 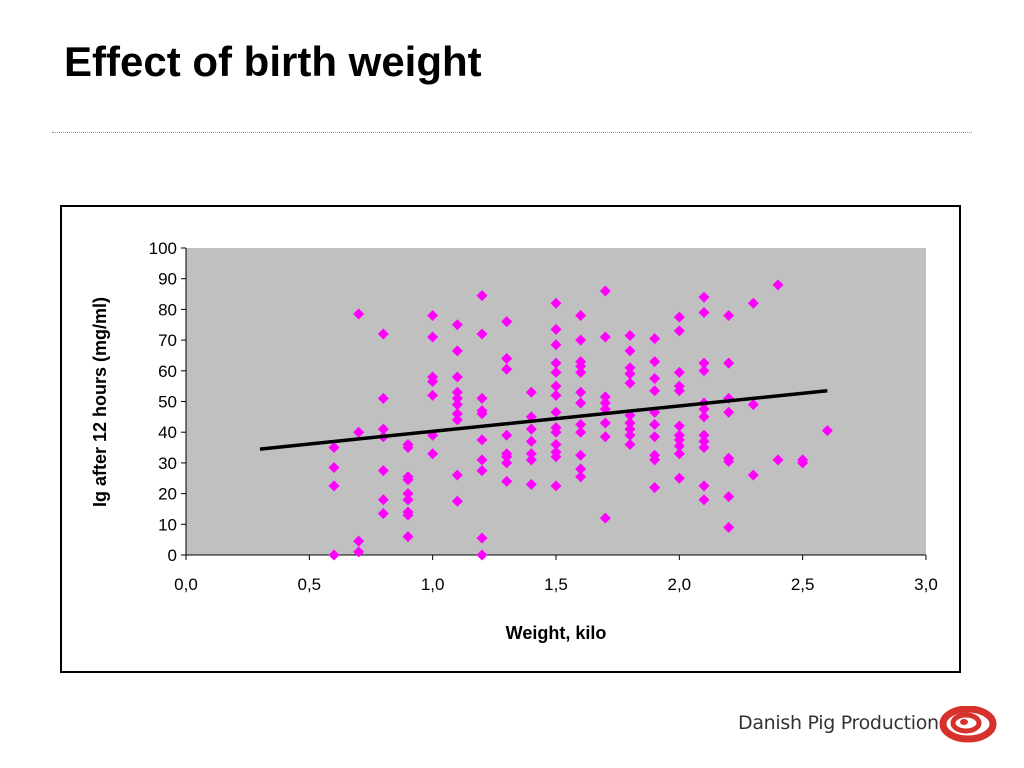 I want to click on x-tick-label: 1,5, so click(x=556, y=584).